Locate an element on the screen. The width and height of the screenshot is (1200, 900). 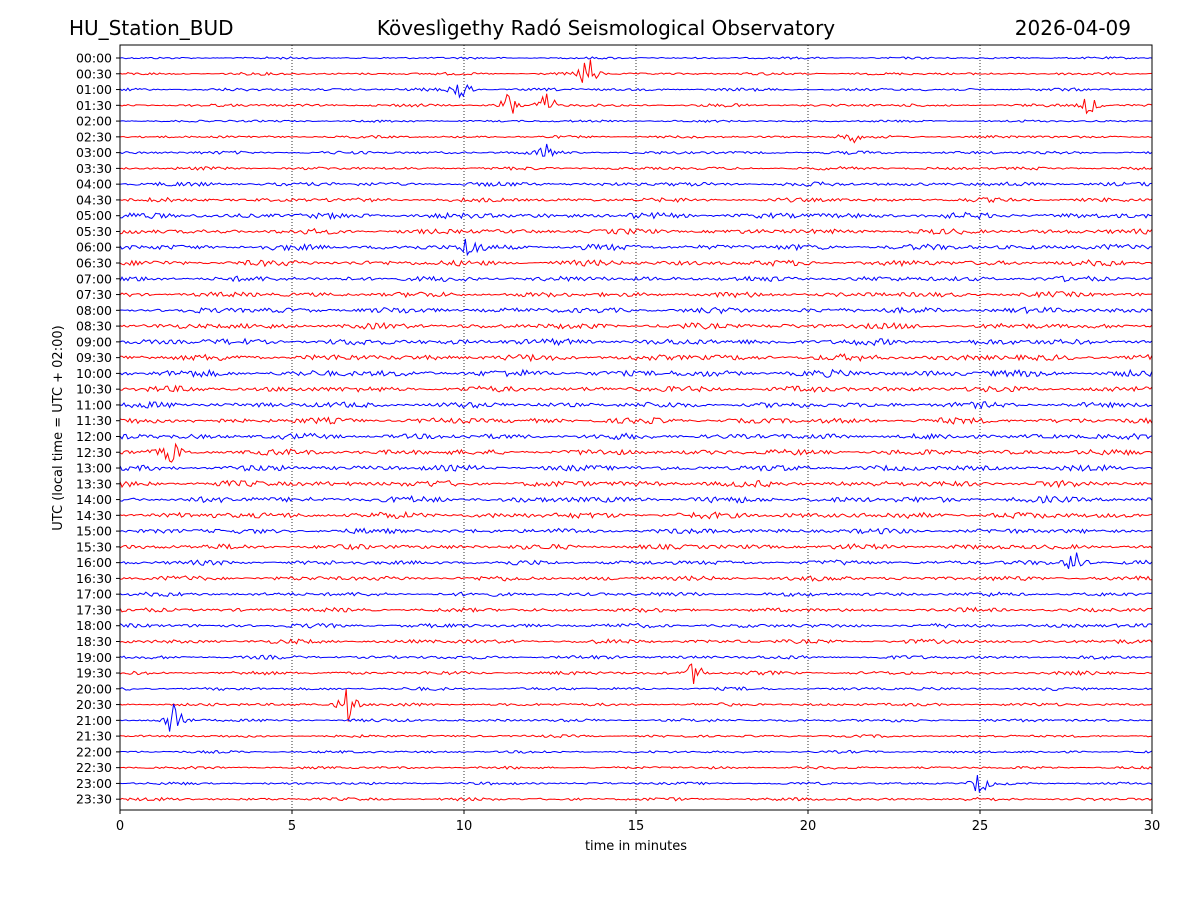
y-tick-label: 13:00 is located at coordinates (94, 468).